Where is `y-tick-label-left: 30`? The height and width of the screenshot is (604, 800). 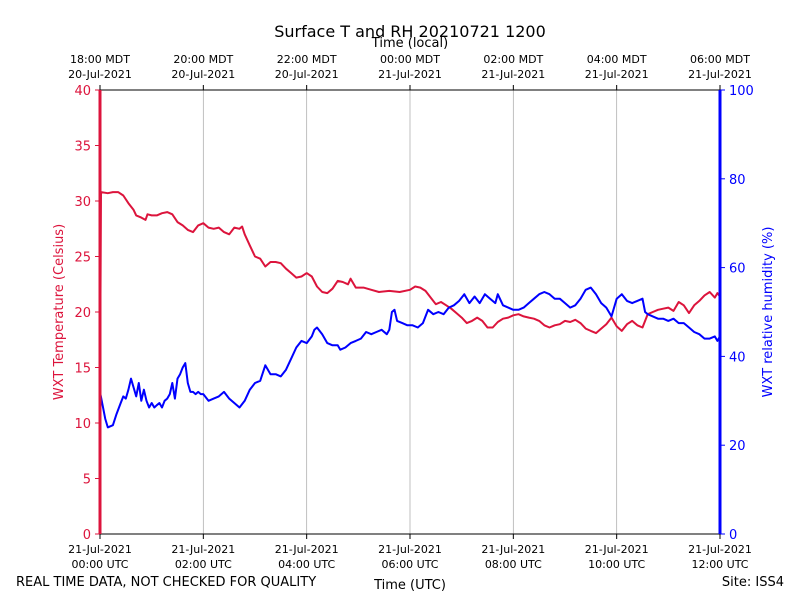 y-tick-label-left: 30 is located at coordinates (82, 202).